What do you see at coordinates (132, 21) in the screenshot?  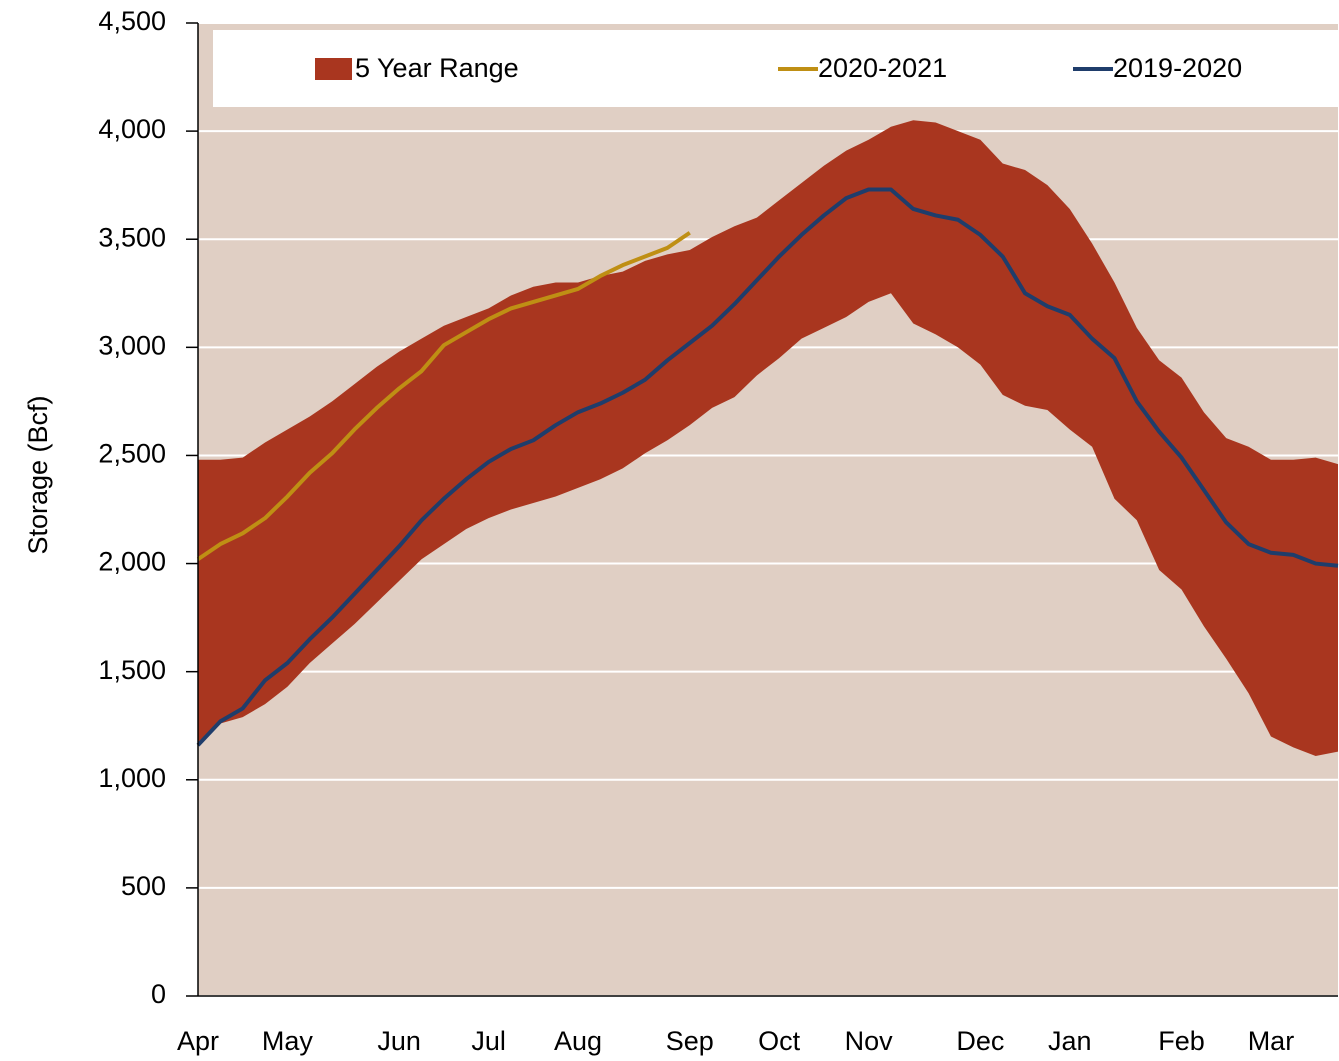 I see `y-tick-label: 4,500` at bounding box center [132, 21].